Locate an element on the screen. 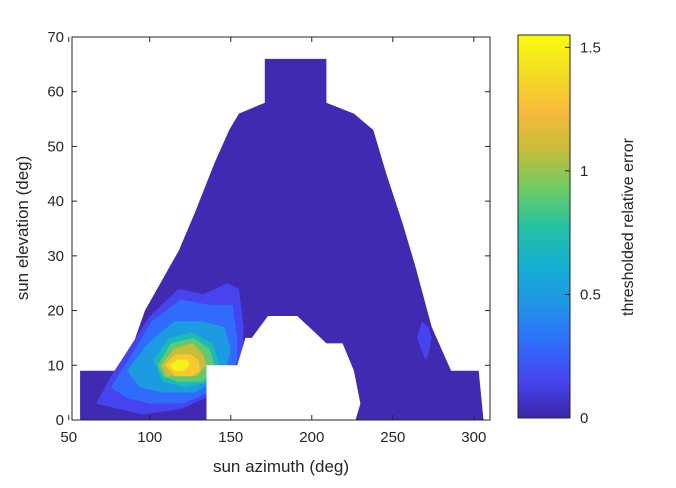 This screenshot has height=488, width=676. y-tick-label: 40 is located at coordinates (55, 201).